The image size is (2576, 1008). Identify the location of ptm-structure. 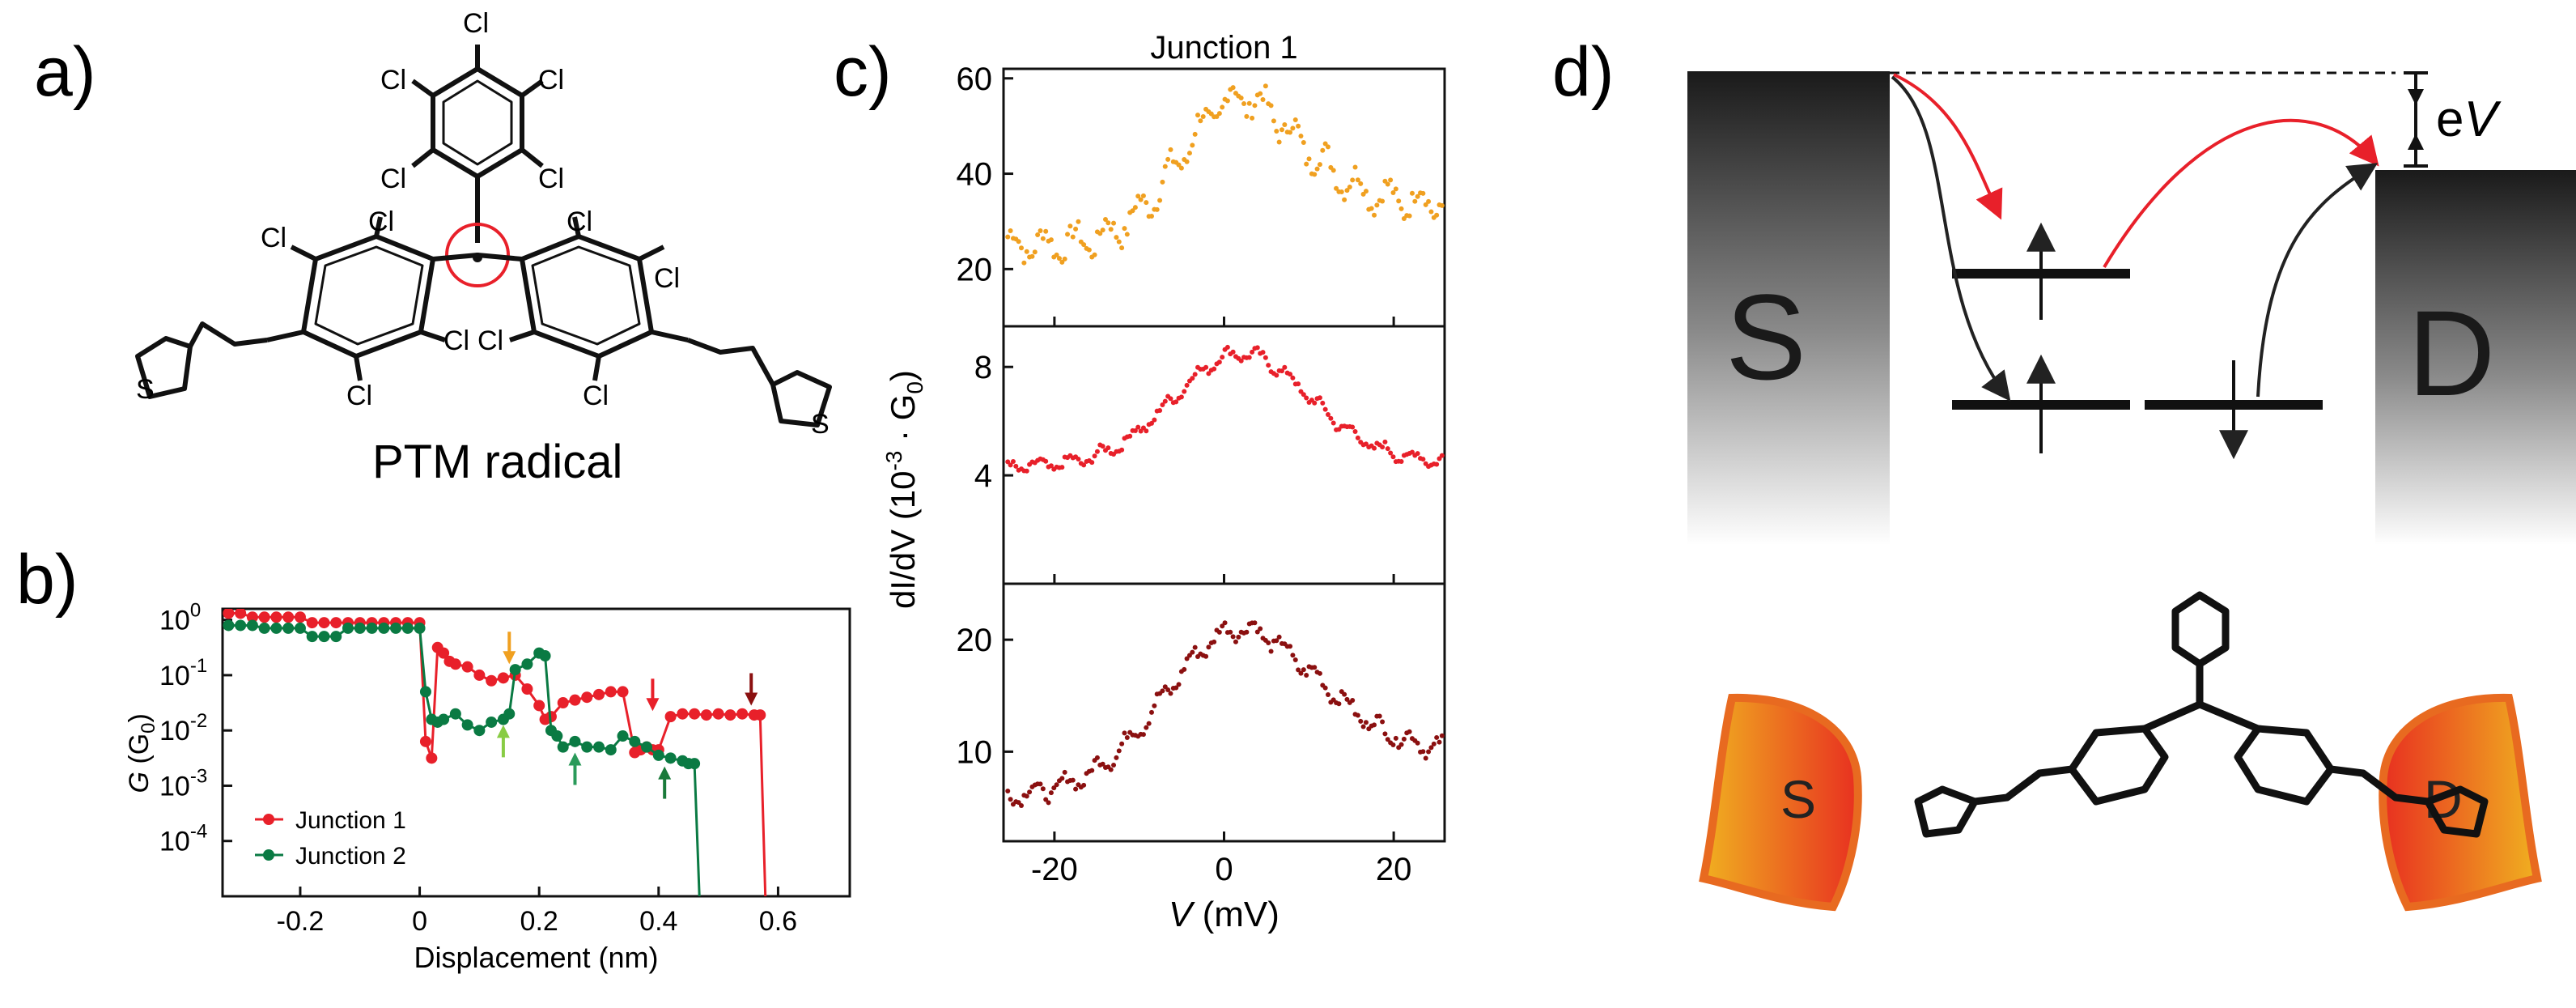
(483, 236).